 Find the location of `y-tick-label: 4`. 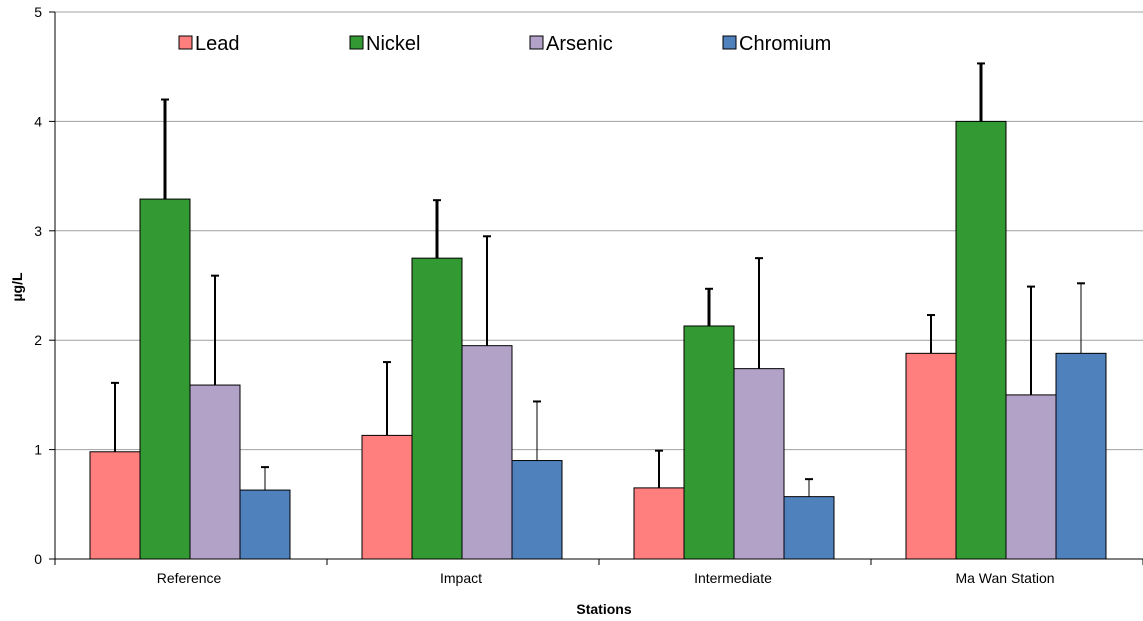

y-tick-label: 4 is located at coordinates (38, 121).